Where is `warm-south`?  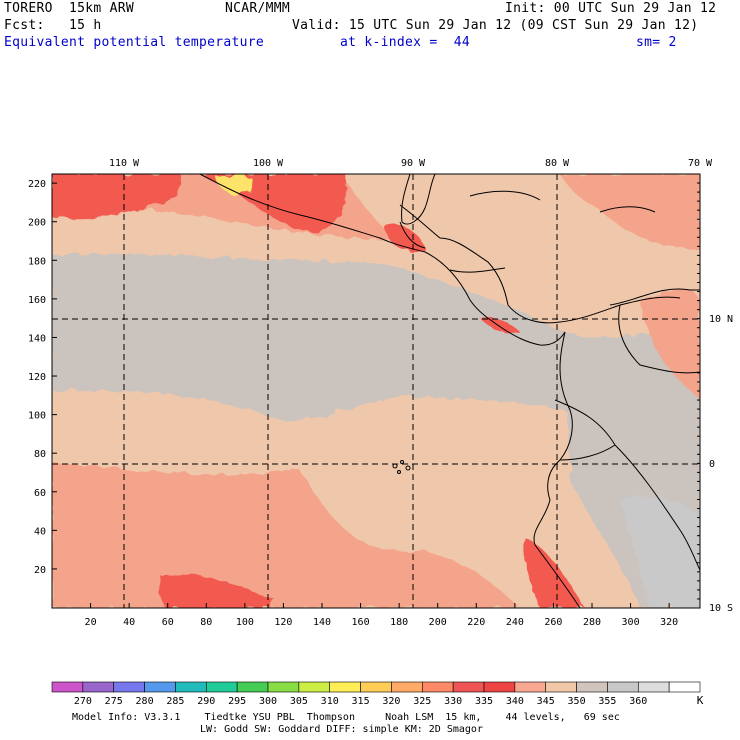 warm-south is located at coordinates (286, 535).